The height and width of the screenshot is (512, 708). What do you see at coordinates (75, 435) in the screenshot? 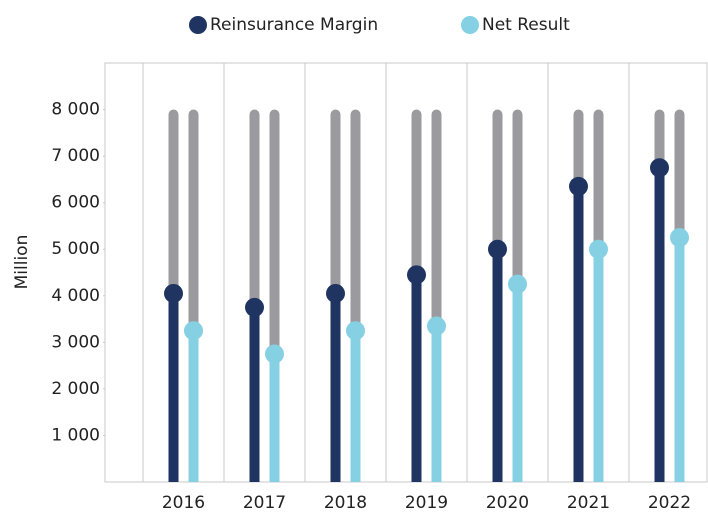
I see `y-tick-label: 1 000` at bounding box center [75, 435].